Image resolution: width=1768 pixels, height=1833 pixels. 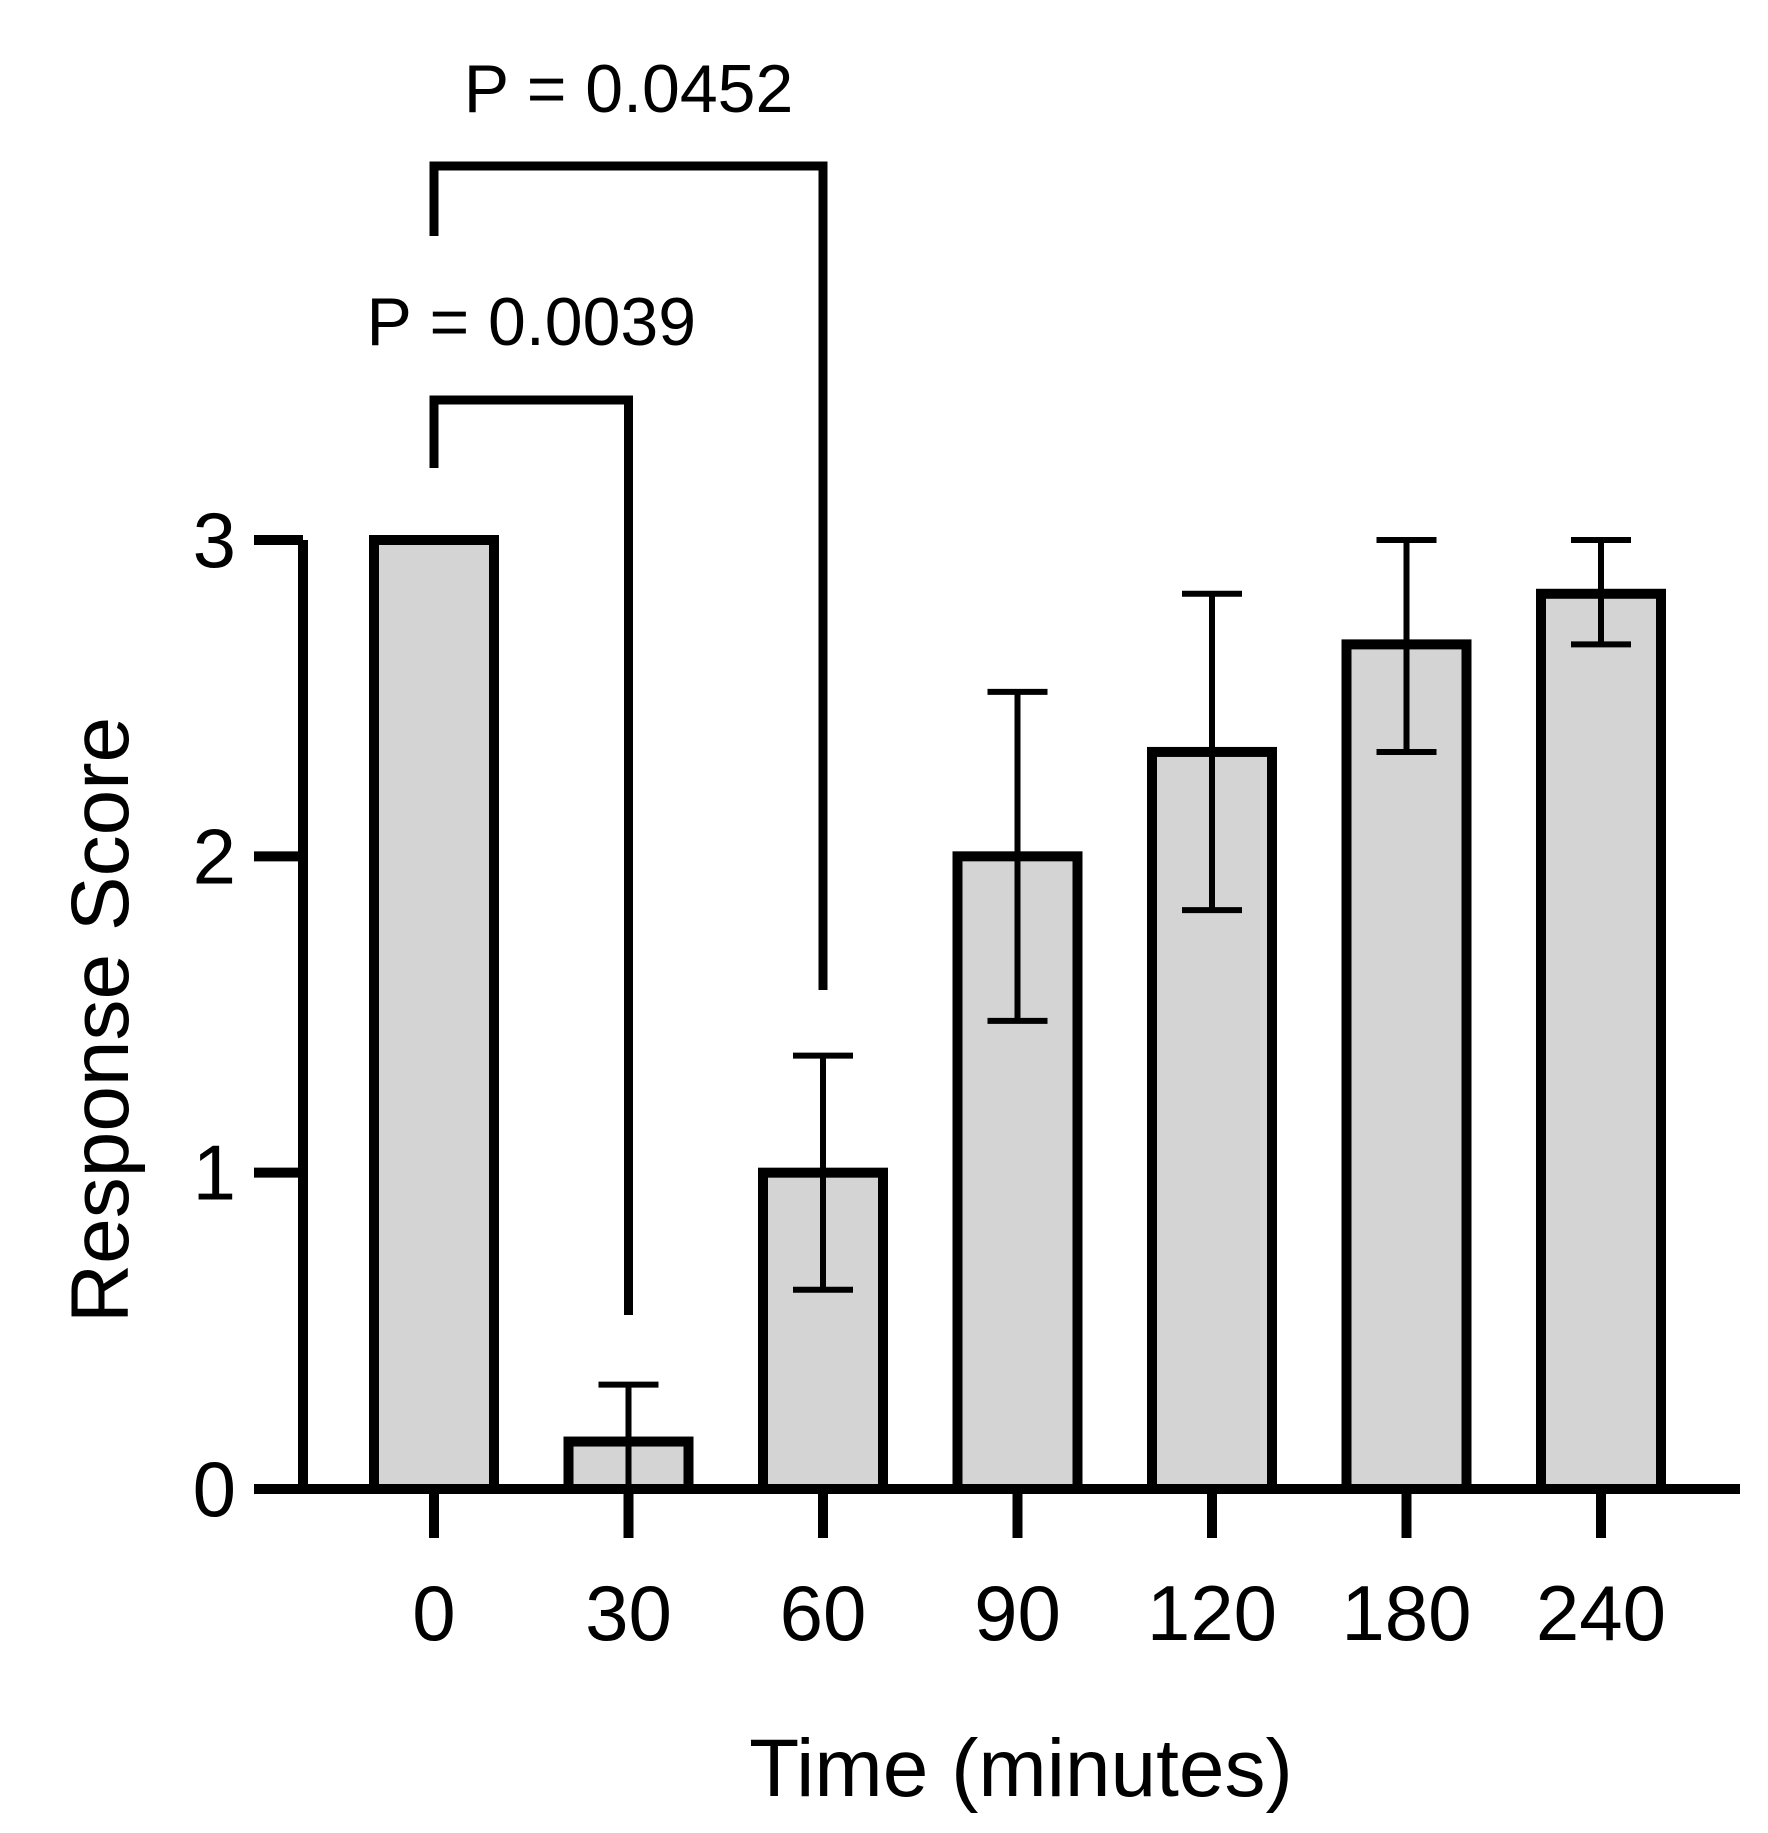 What do you see at coordinates (531, 322) in the screenshot?
I see `p-value-label: P = 0.0039` at bounding box center [531, 322].